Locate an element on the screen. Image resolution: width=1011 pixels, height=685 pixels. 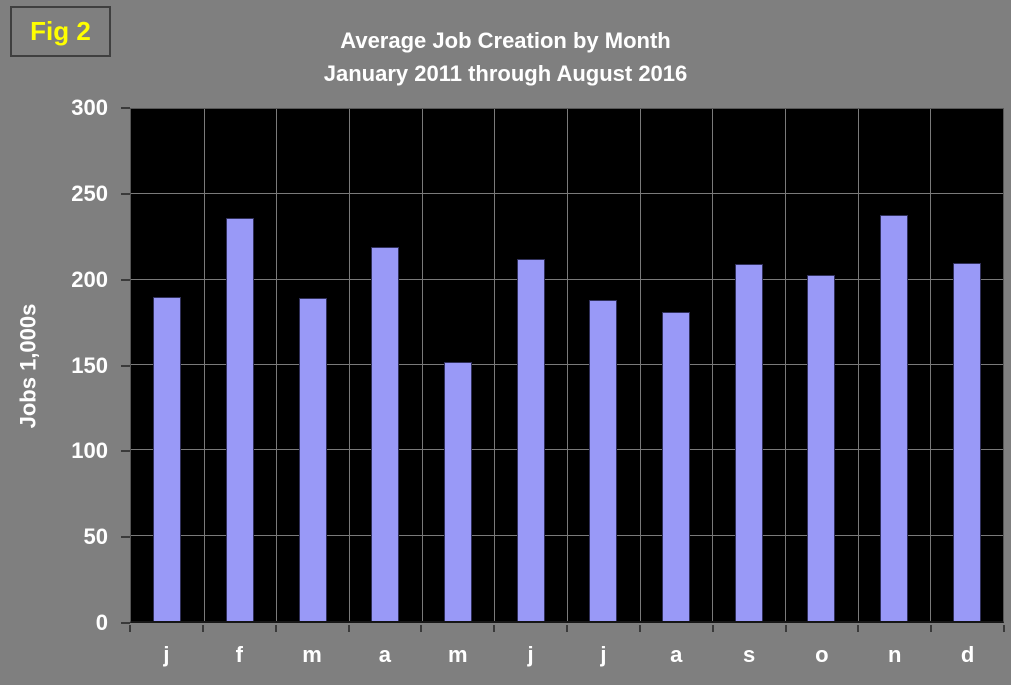
x-tick-label-j-6: j is located at coordinates (530, 654).